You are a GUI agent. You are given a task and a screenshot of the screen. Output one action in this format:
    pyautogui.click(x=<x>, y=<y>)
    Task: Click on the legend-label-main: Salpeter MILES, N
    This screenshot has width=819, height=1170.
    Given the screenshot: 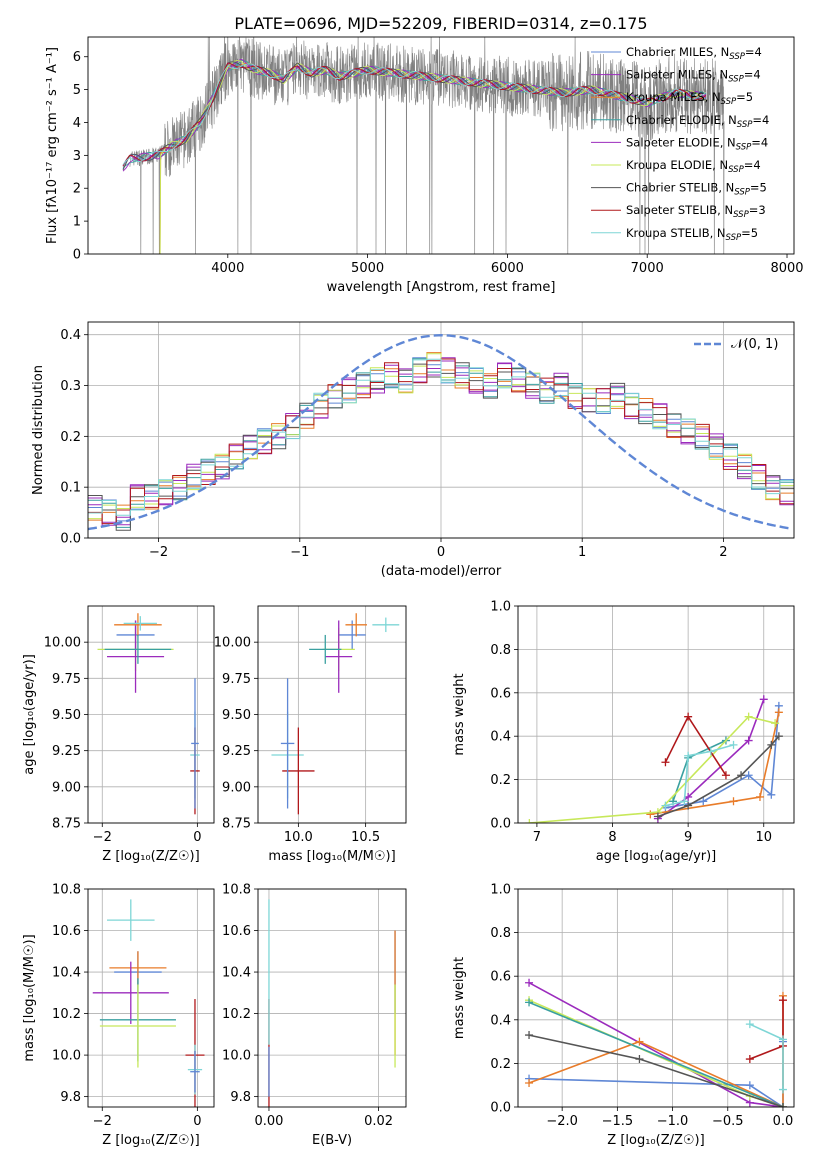 What is the action you would take?
    pyautogui.click(x=677, y=75)
    